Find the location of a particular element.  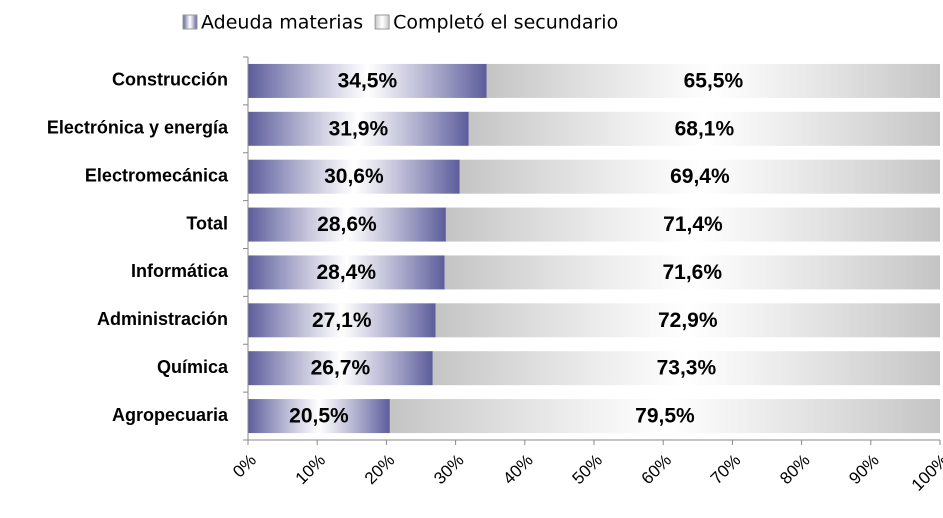

x-tick-label: 70% is located at coordinates (725, 469).